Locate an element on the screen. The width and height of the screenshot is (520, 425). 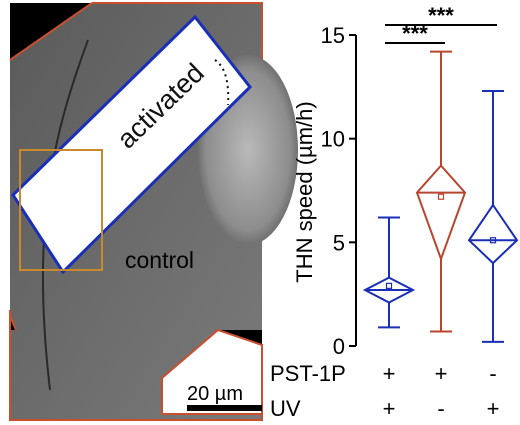
condition-table: PST-1P + + - UV + - + is located at coordinates (384, 391).